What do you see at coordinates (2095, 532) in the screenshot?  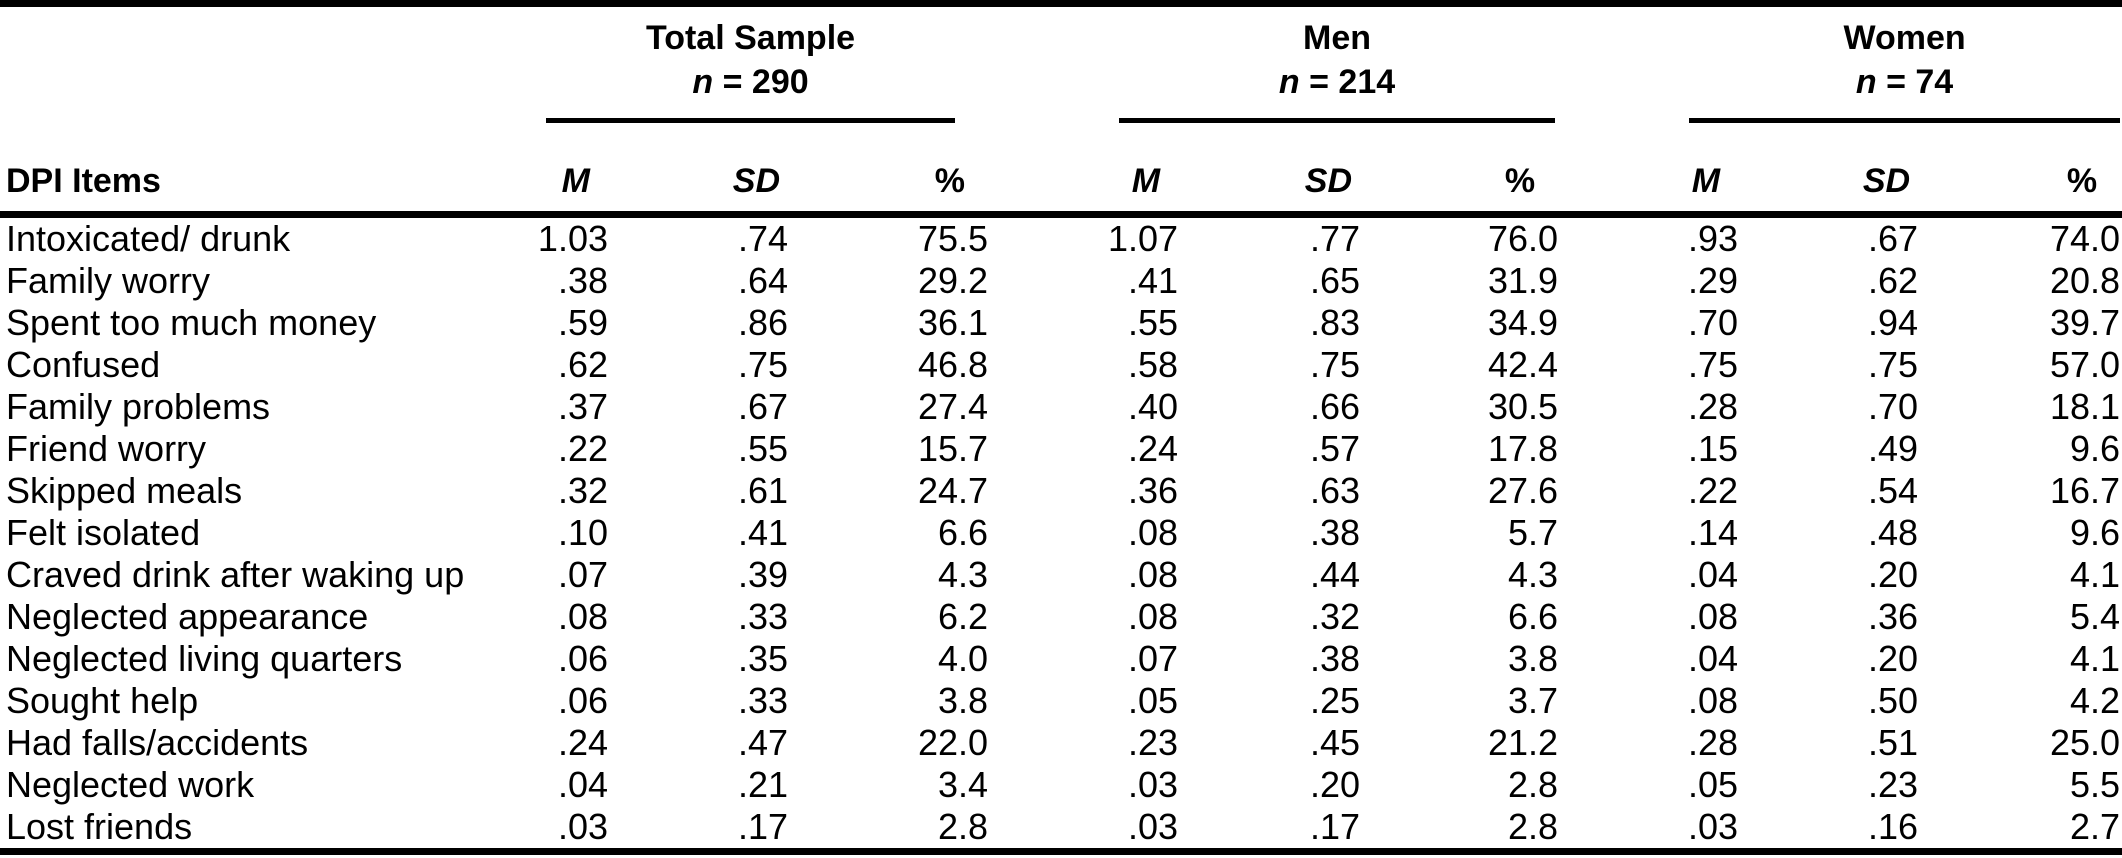 I see `women-pct-cell: 9.6` at bounding box center [2095, 532].